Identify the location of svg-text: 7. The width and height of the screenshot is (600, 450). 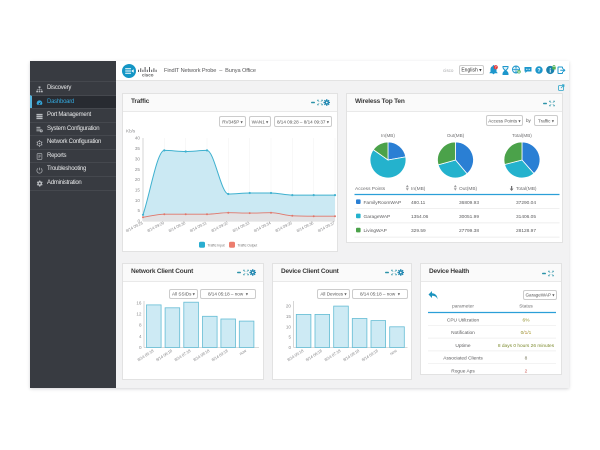
(496, 67).